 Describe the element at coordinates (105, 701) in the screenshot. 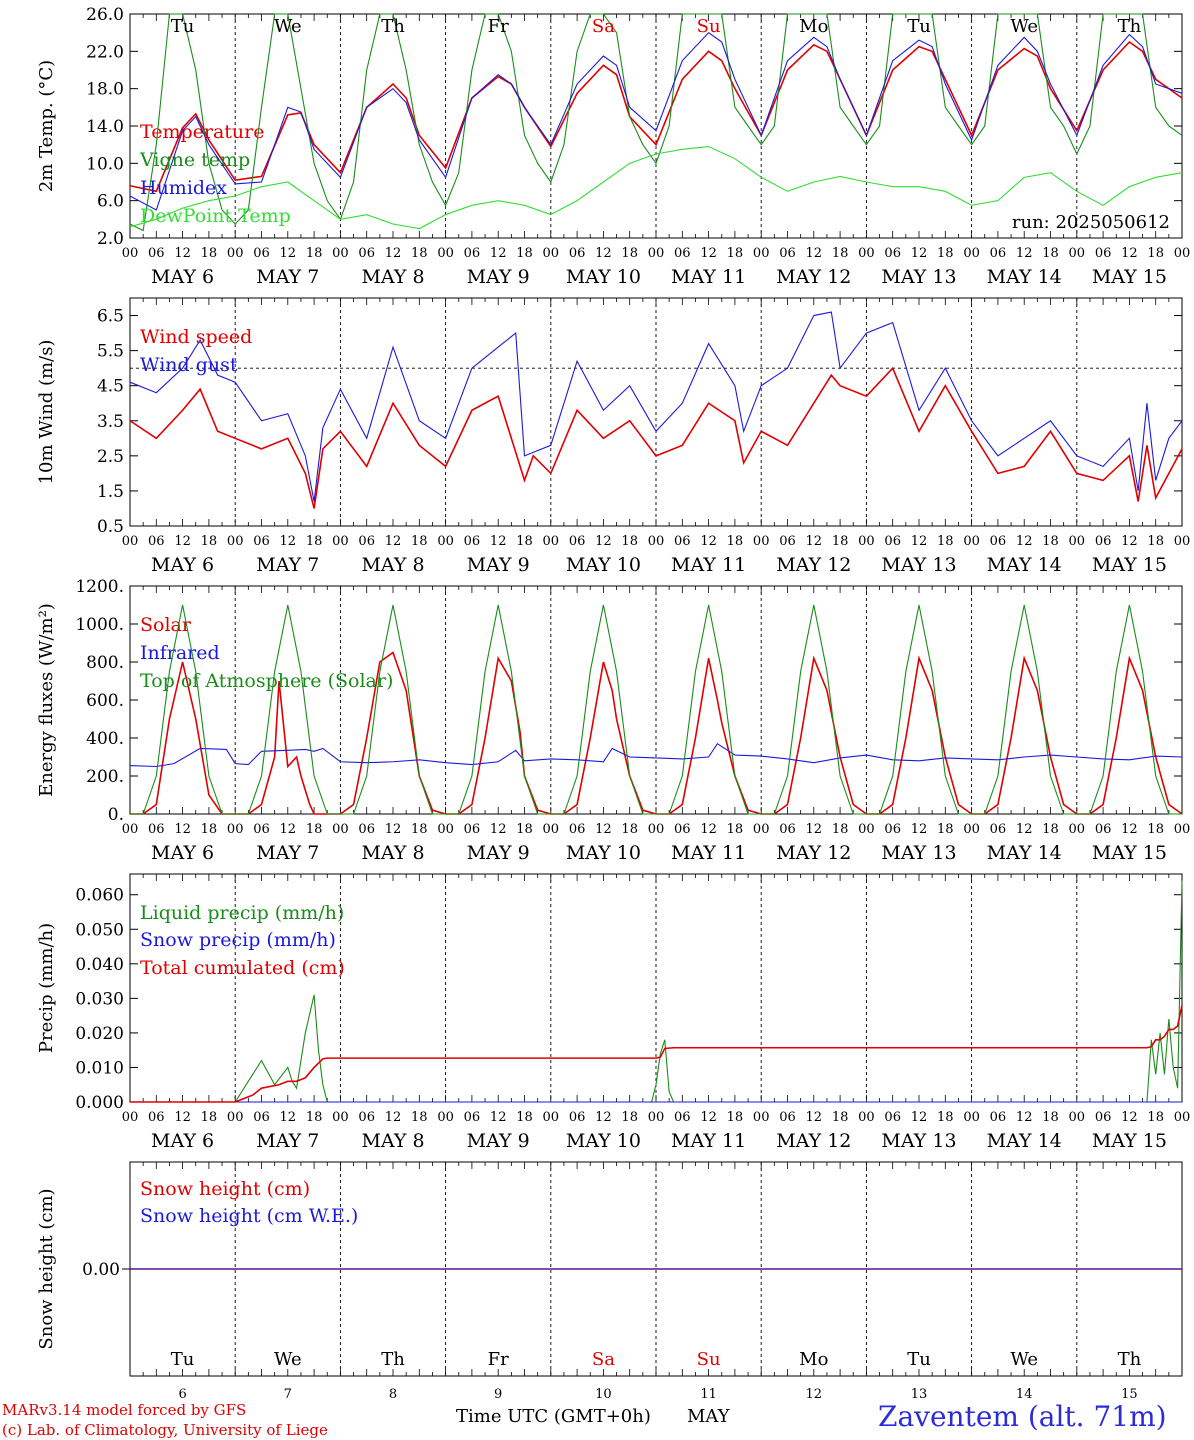

I see `y-tick-label: 600.` at that location.